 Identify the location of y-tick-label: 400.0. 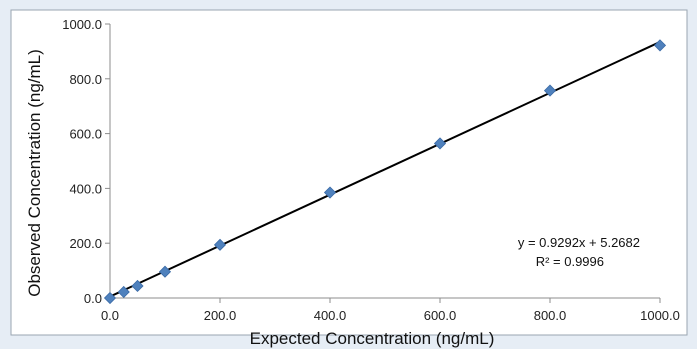
(85, 188).